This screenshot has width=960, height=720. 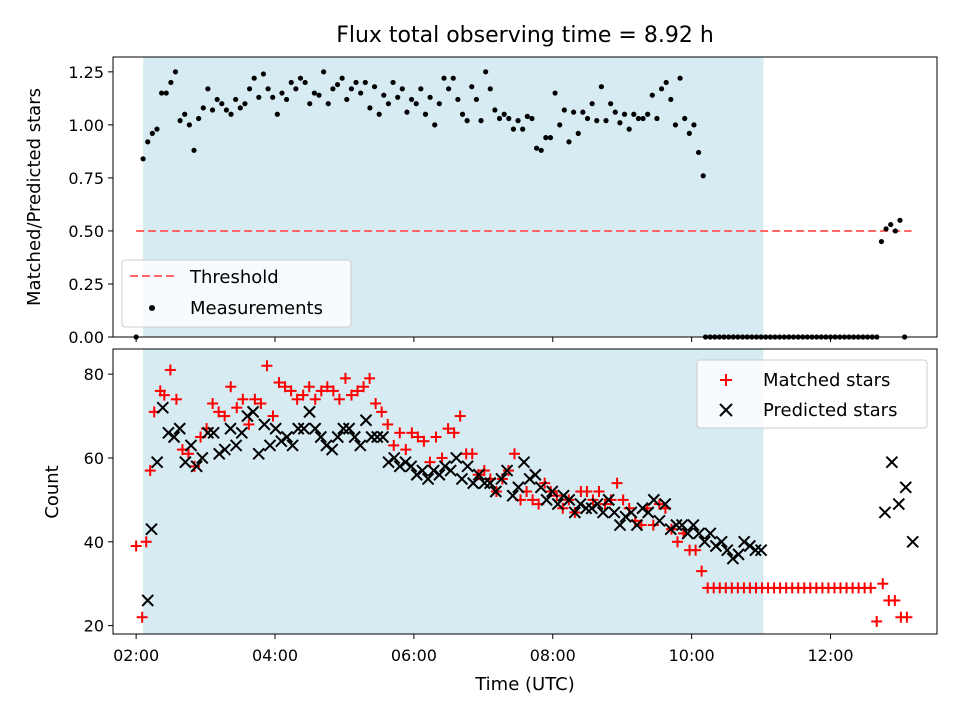 I want to click on x-tick-label: 02:00, so click(x=136, y=655).